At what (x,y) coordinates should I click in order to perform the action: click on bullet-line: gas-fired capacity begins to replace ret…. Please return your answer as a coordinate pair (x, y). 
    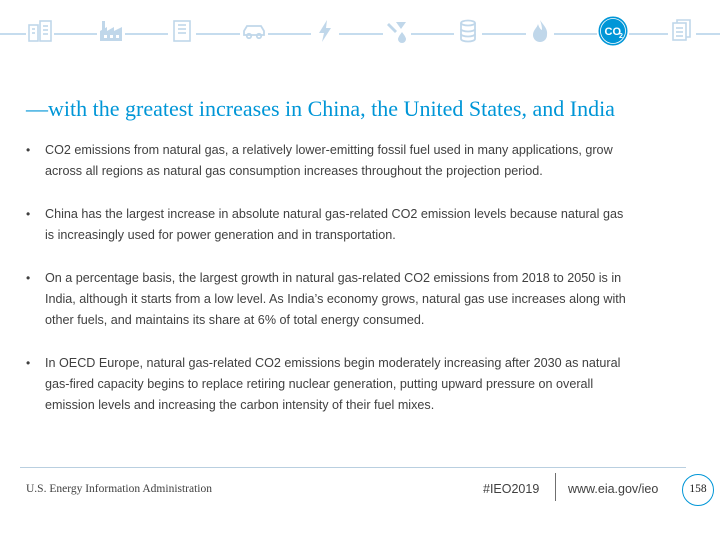
    Looking at the image, I should click on (319, 384).